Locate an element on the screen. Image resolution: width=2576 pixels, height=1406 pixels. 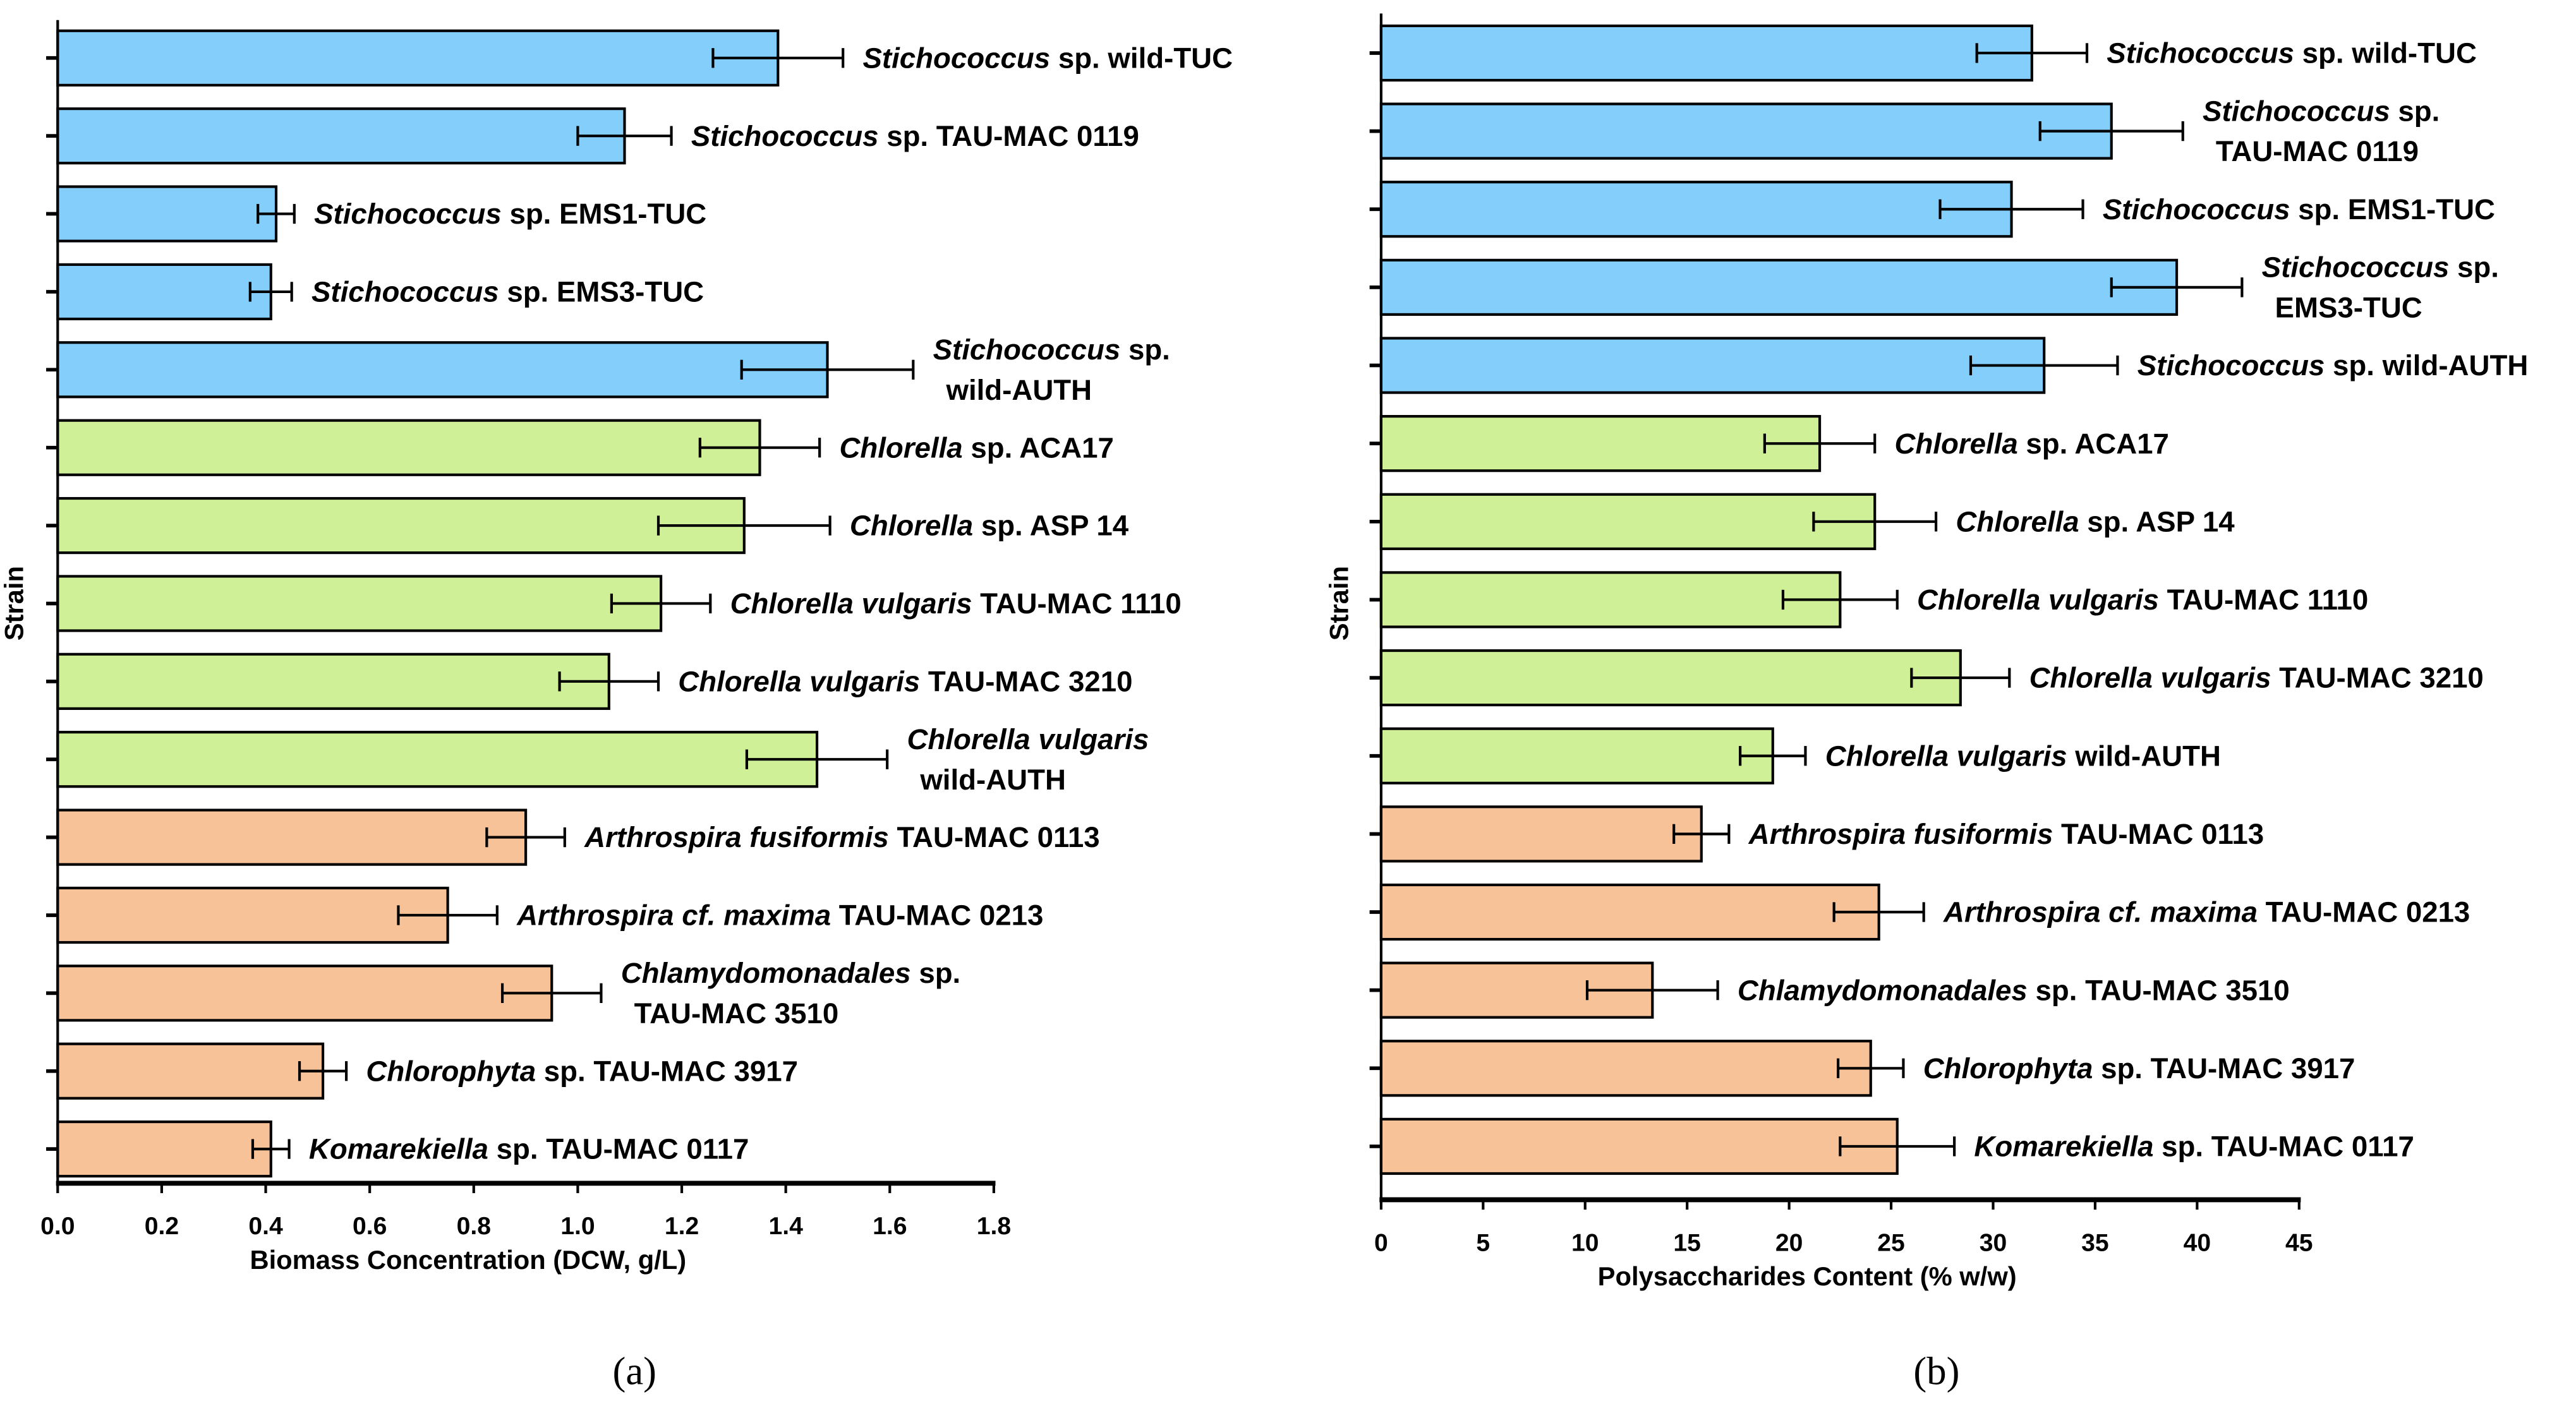
label-text: sp. EMS3-TUC is located at coordinates (601, 292).